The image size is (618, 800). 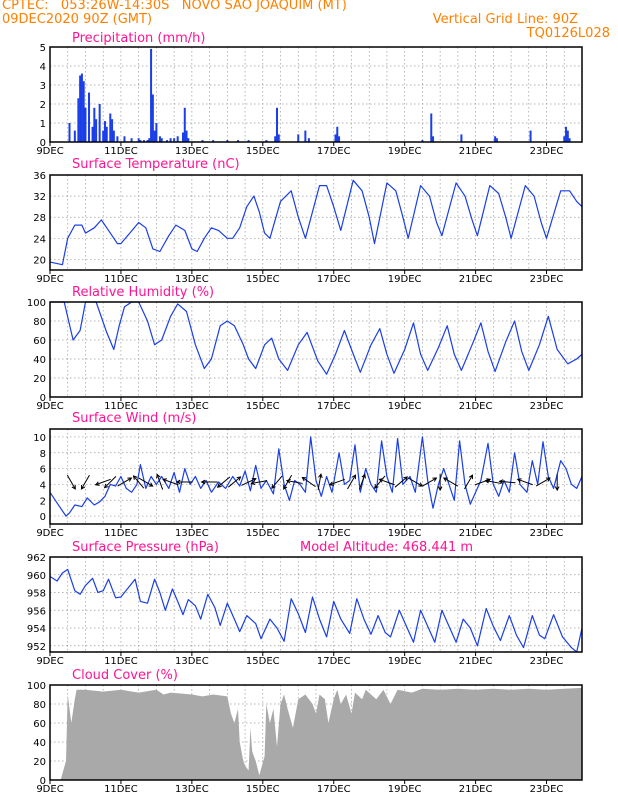 What do you see at coordinates (316, 349) in the screenshot?
I see `relative-humidity-frame` at bounding box center [316, 349].